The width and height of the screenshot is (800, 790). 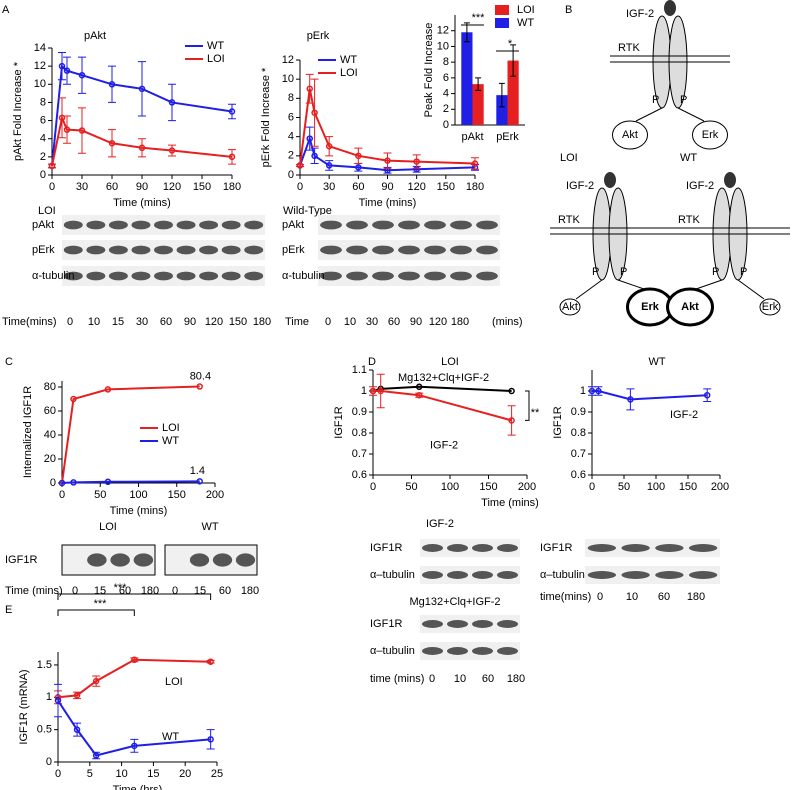 What do you see at coordinates (446, 109) in the screenshot?
I see `y-tick-label: 2` at bounding box center [446, 109].